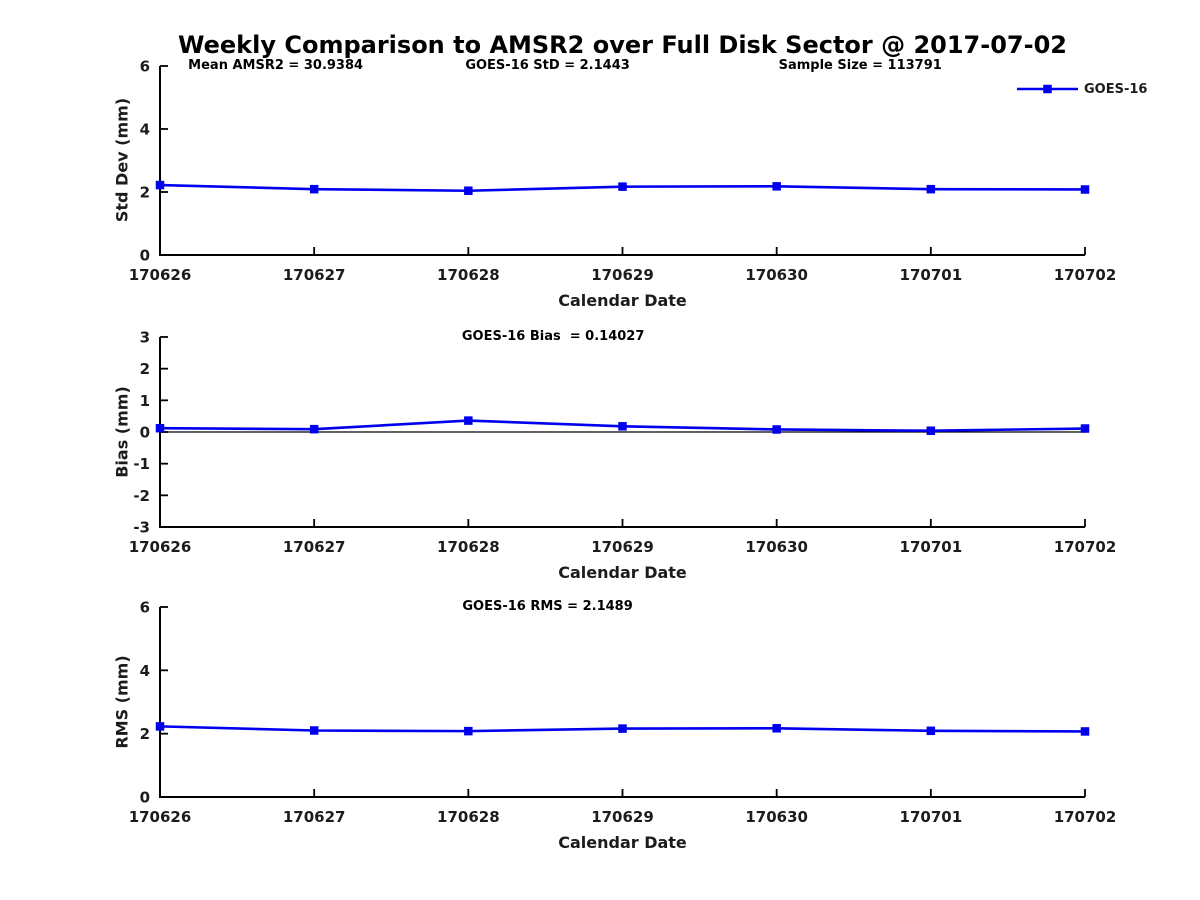  I want to click on y-axis-label-rms: RMS (mm), so click(122, 702).